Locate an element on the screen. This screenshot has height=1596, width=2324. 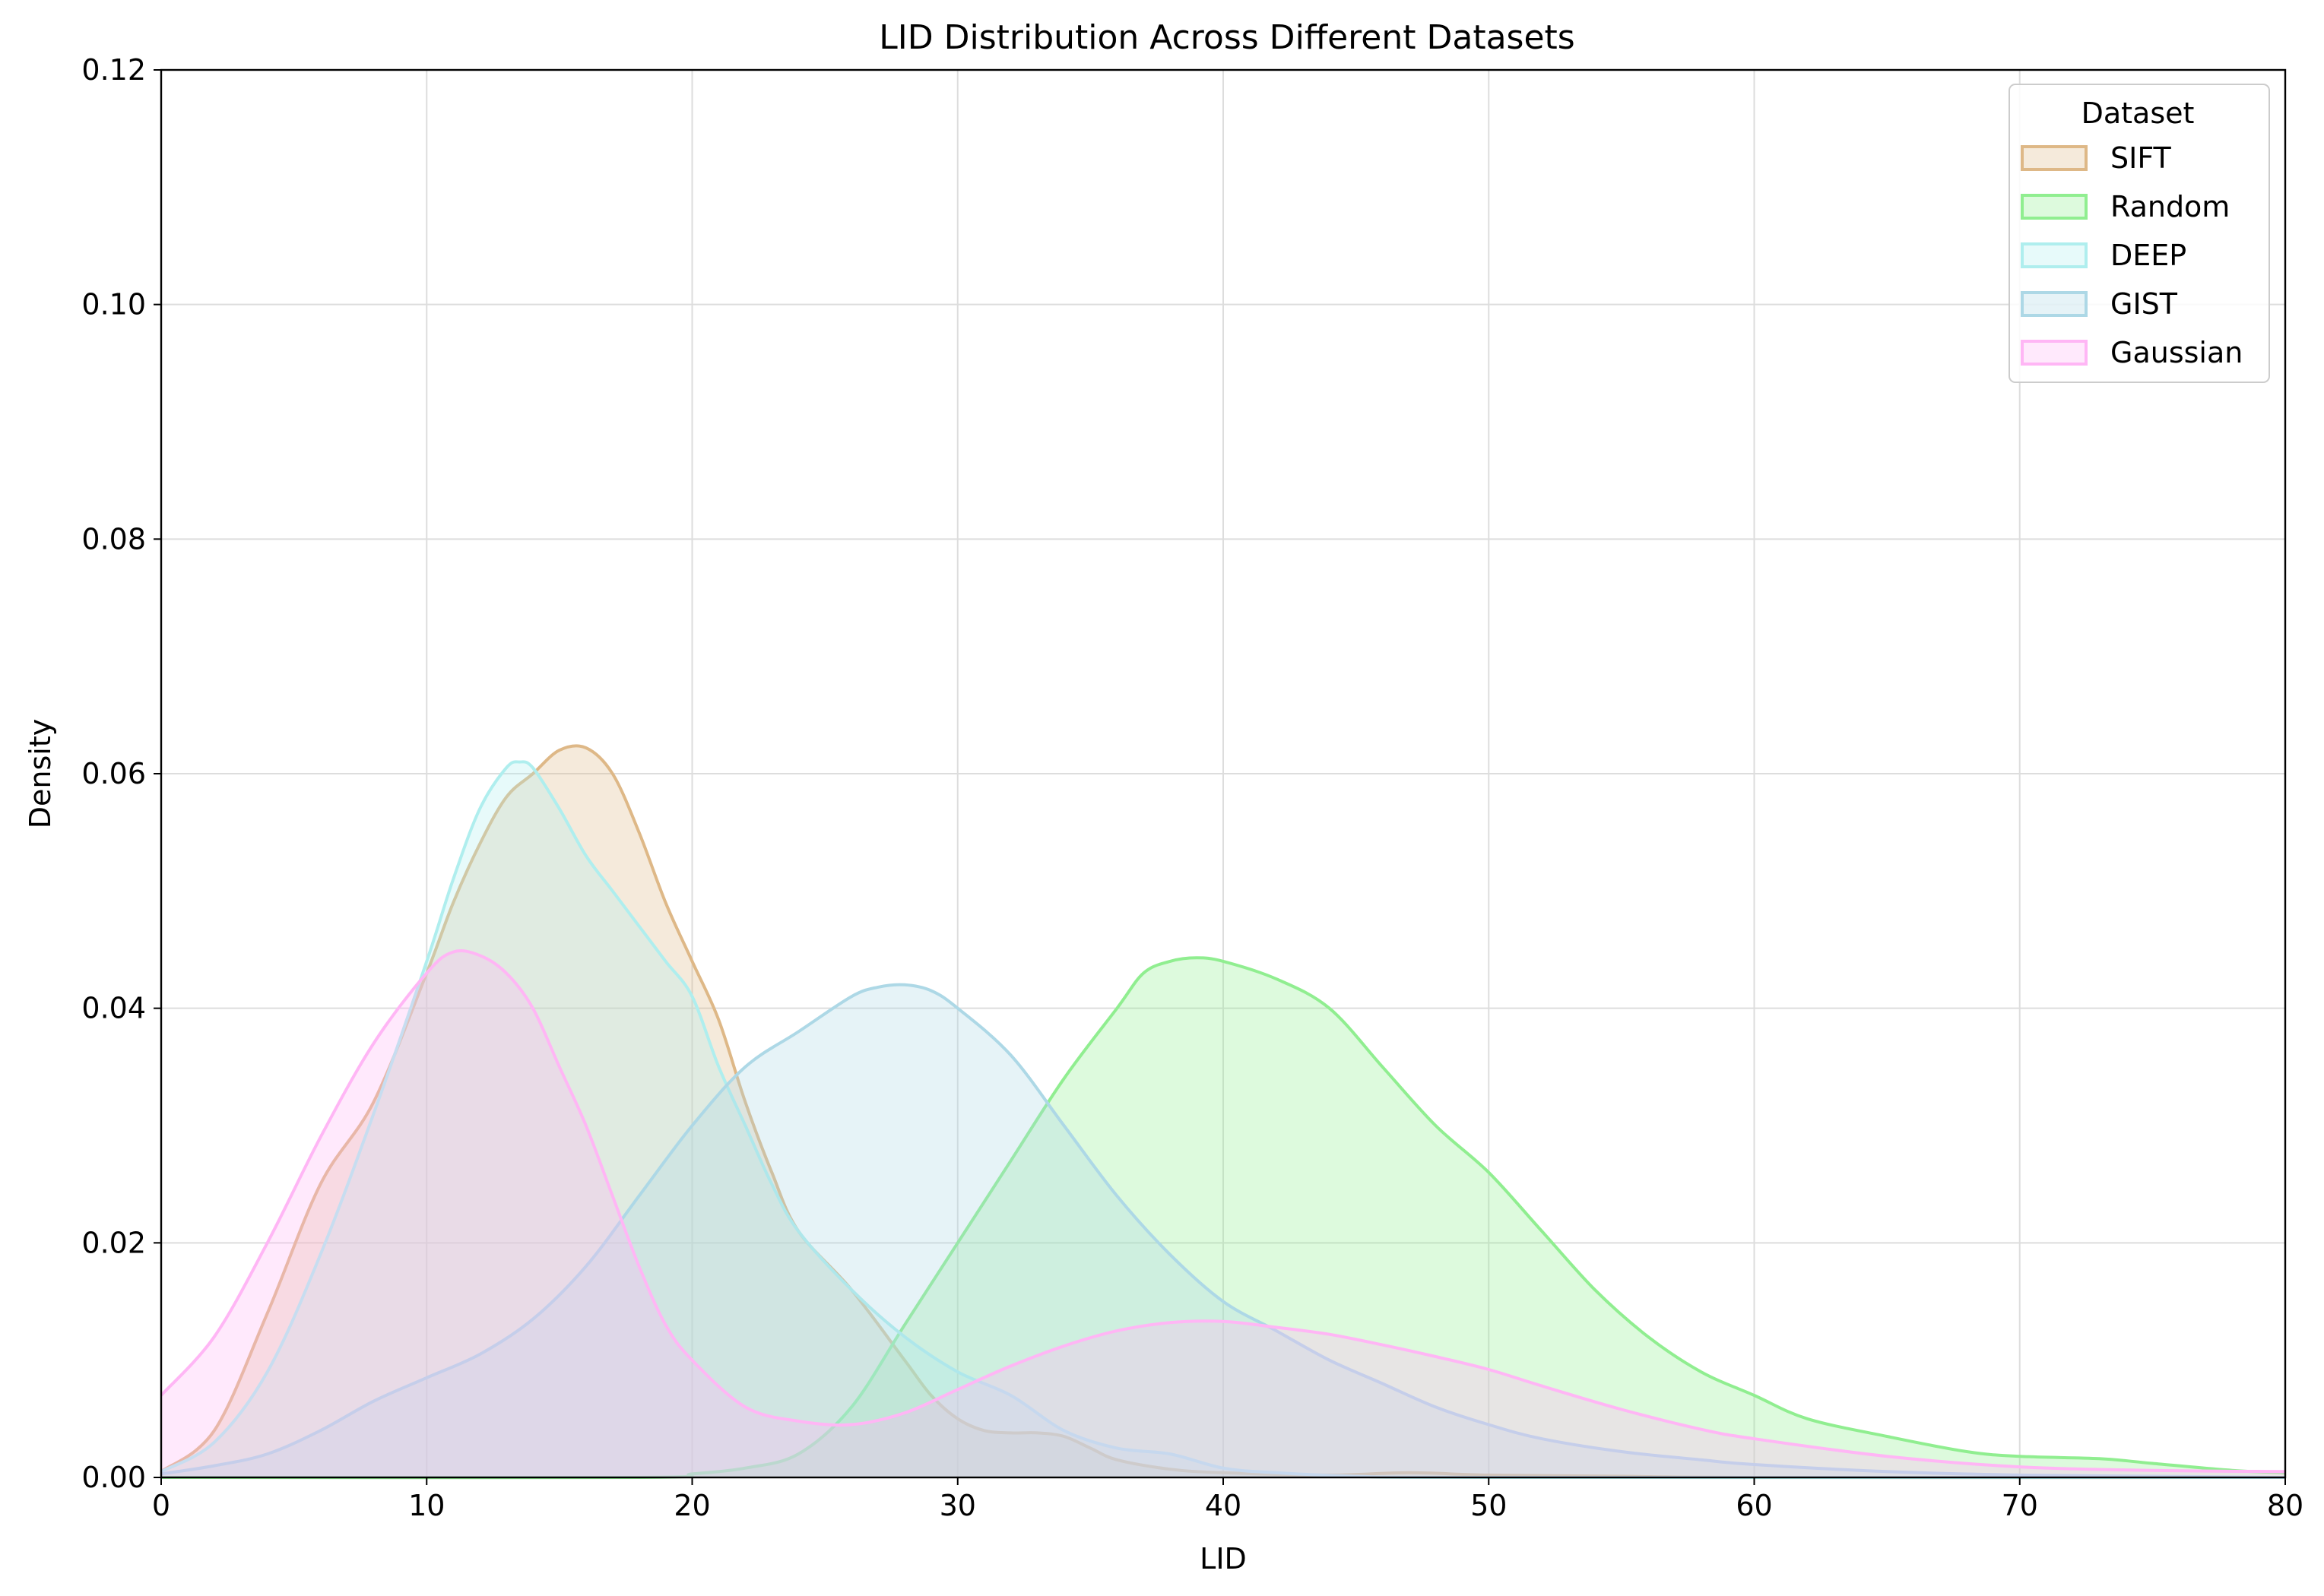
x-tick-label: 20 is located at coordinates (692, 1506).